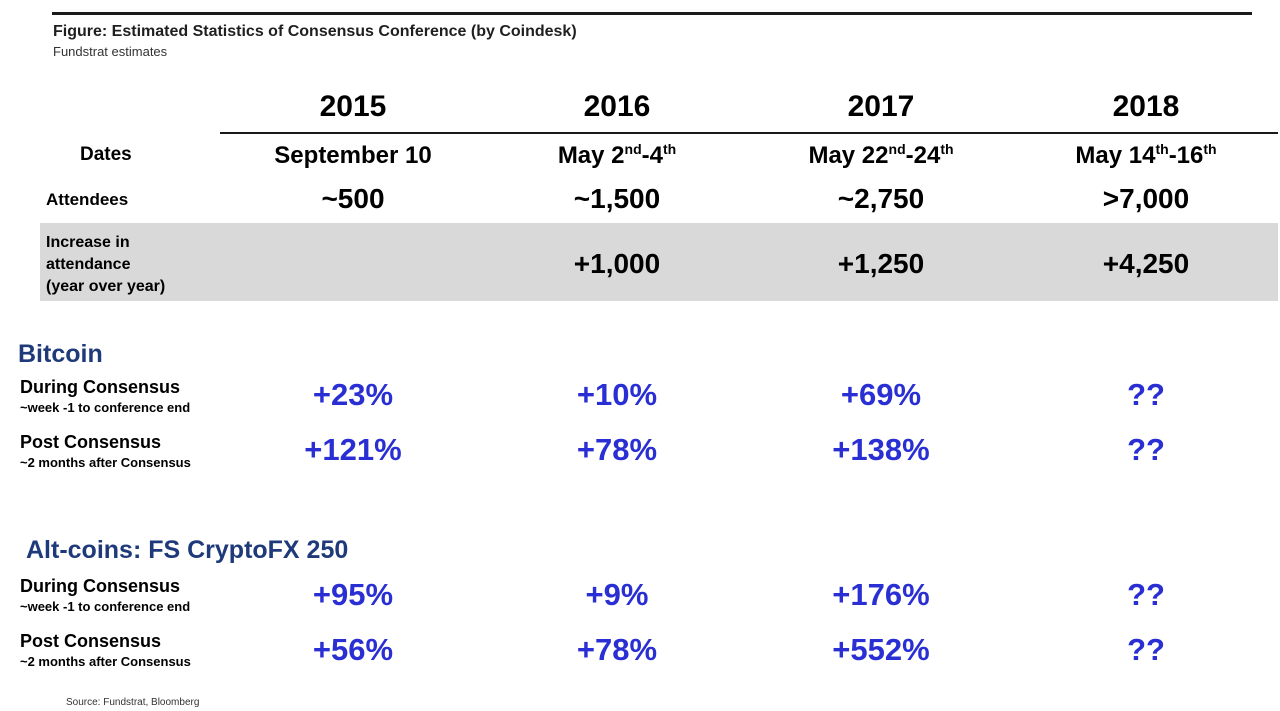 Image resolution: width=1280 pixels, height=711 pixels. What do you see at coordinates (60, 354) in the screenshot?
I see `bitcoin-section-title: Bitcoin` at bounding box center [60, 354].